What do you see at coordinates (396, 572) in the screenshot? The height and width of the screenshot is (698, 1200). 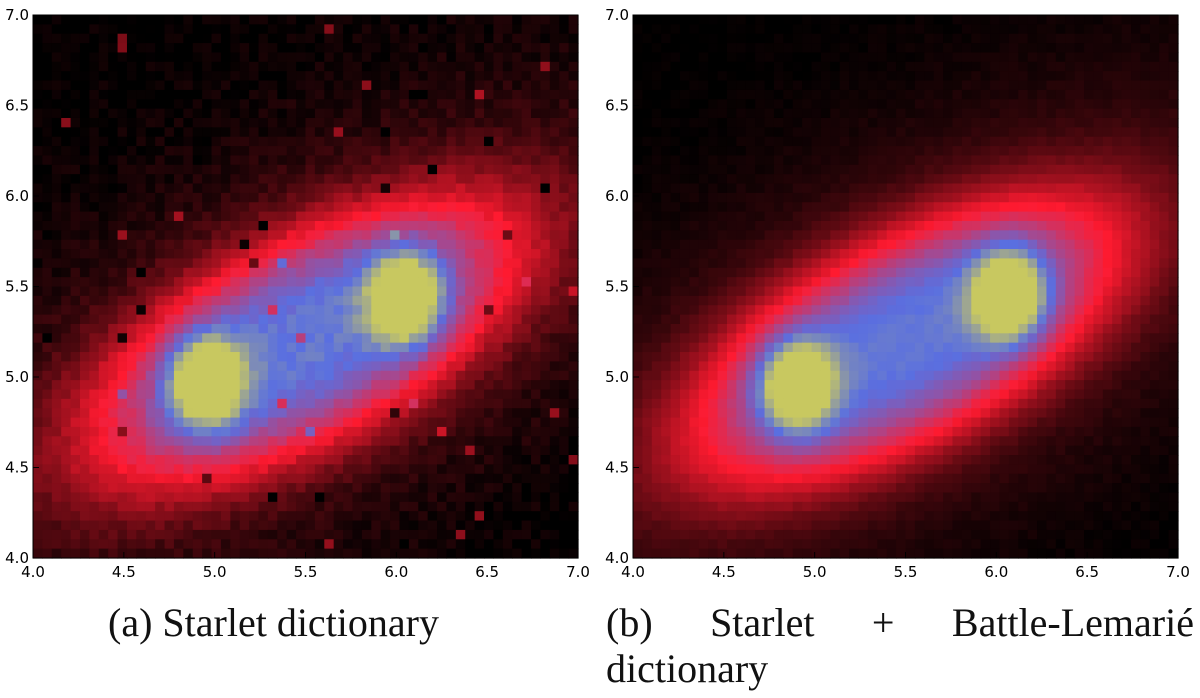 I see `x-tick-label: 6.0` at bounding box center [396, 572].